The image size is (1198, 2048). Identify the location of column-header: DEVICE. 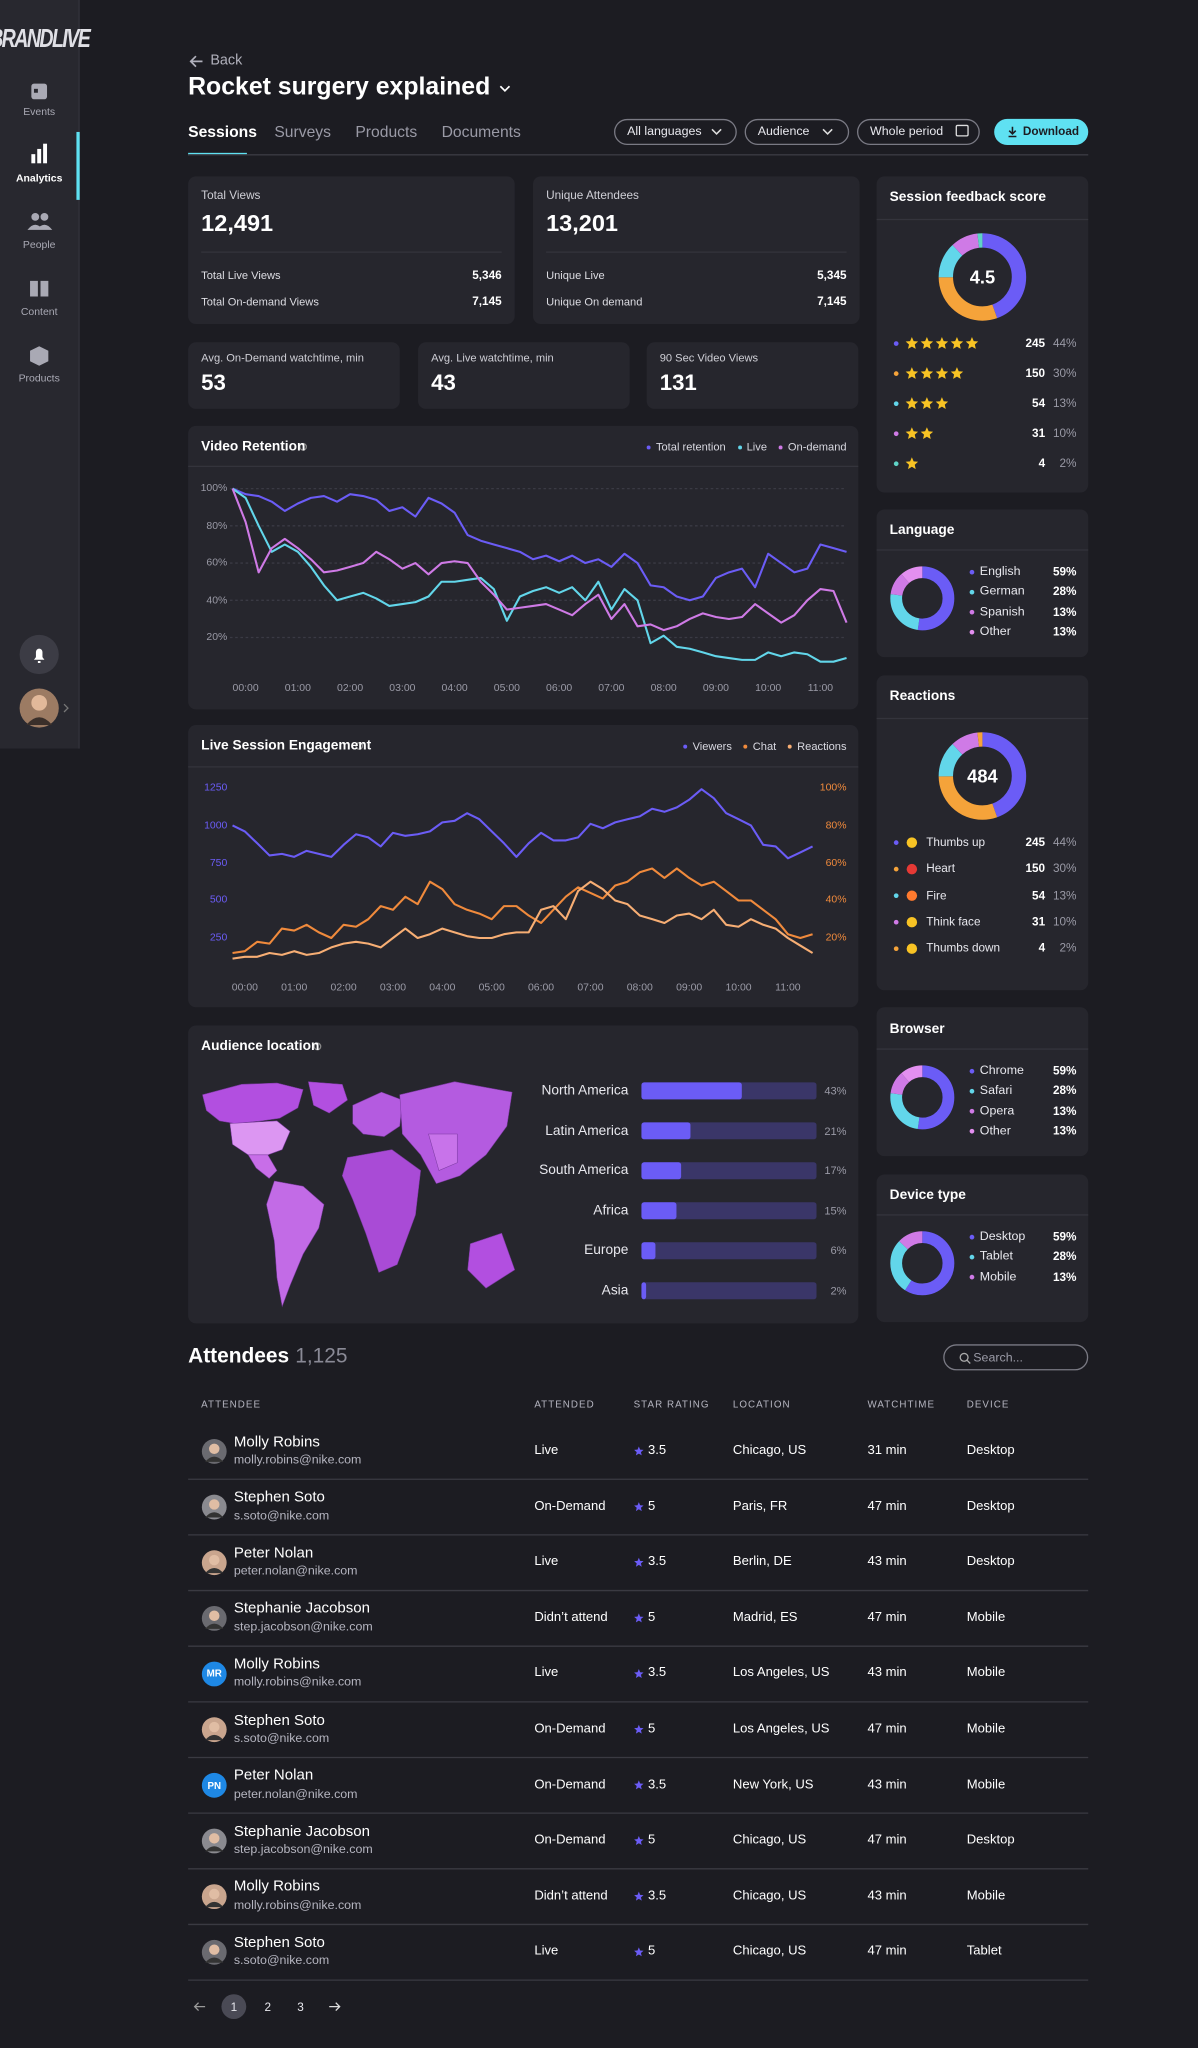
(988, 1404).